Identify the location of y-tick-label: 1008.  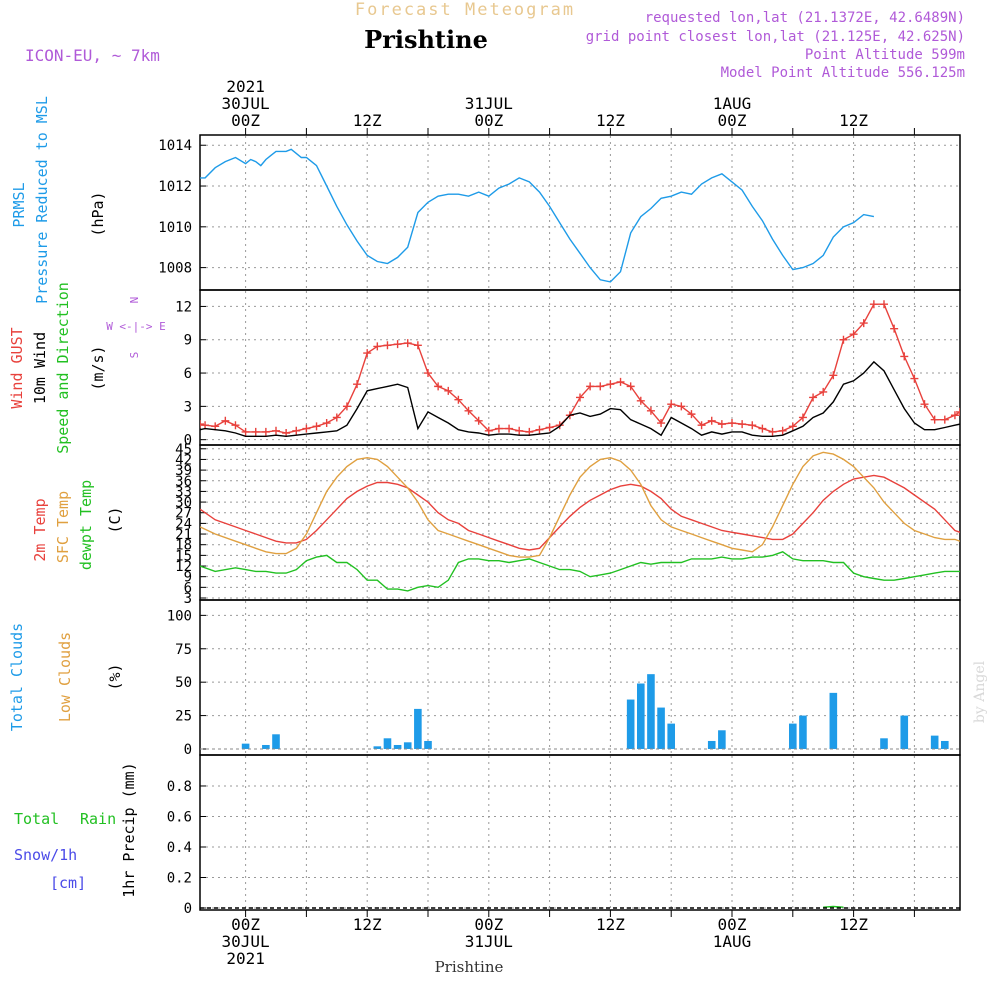
(175, 269).